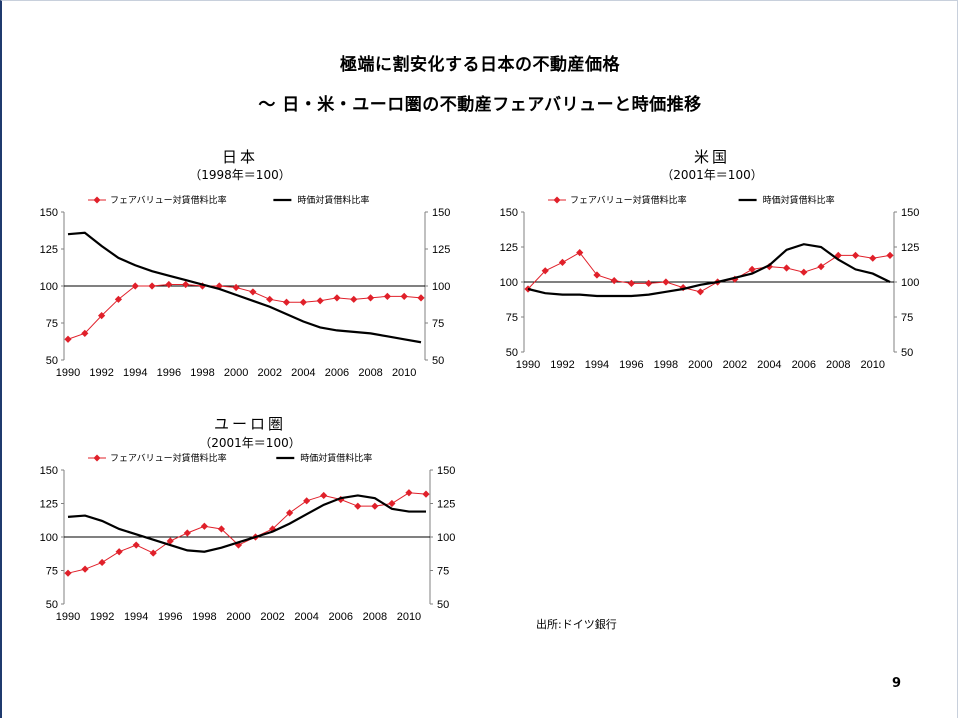  Describe the element at coordinates (250, 443) in the screenshot. I see `chart-subtitle-euro: （2001年＝100）` at that location.